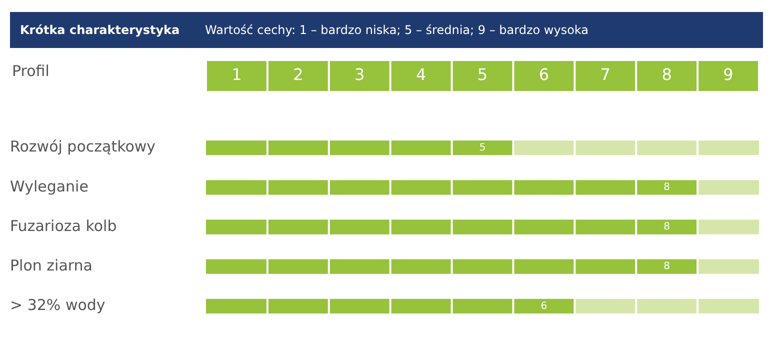 This screenshot has width=779, height=340. What do you see at coordinates (605, 74) in the screenshot?
I see `x-tick-label: 7` at bounding box center [605, 74].